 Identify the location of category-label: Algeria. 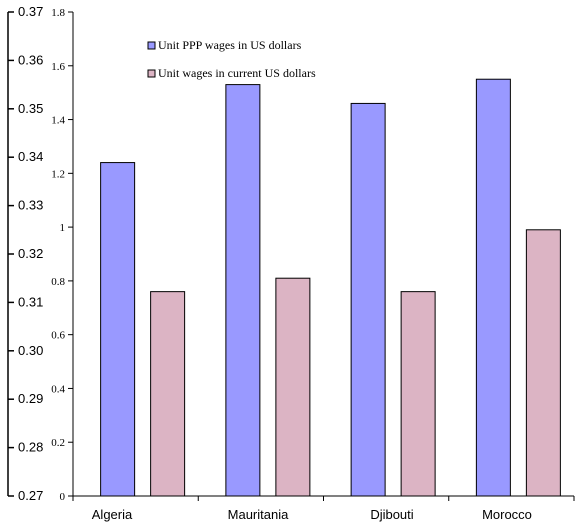
(112, 514).